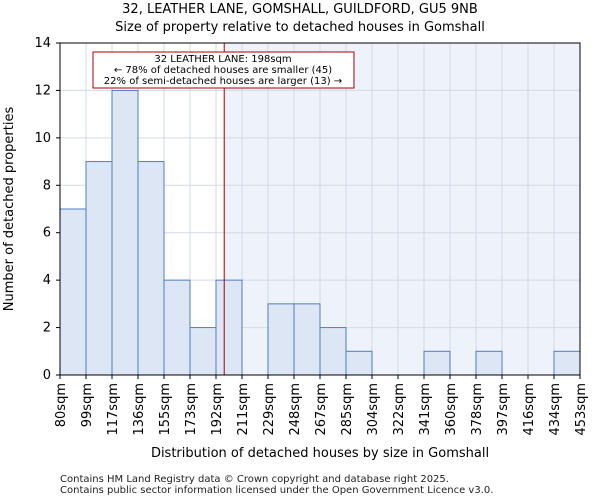 The width and height of the screenshot is (600, 500). What do you see at coordinates (177, 327) in the screenshot?
I see `bar-155sqm` at bounding box center [177, 327].